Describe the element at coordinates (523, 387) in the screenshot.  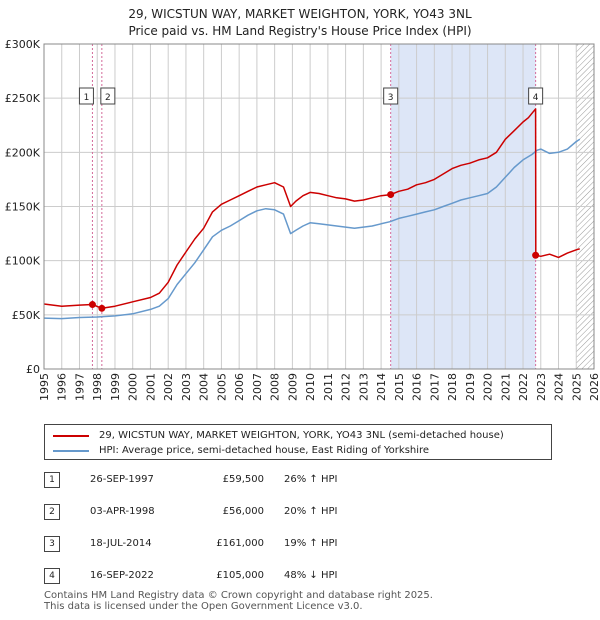
I see `x-tick-label: 2022` at that location.